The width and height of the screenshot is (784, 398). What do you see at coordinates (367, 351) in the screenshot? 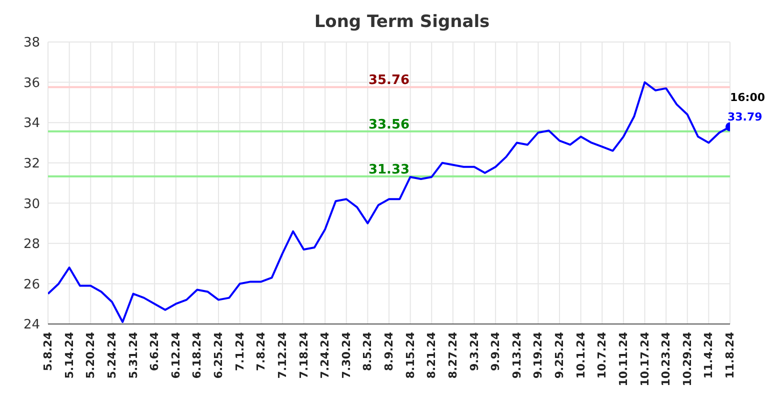
I see `x-tick-label: 8.5.24` at bounding box center [367, 351].